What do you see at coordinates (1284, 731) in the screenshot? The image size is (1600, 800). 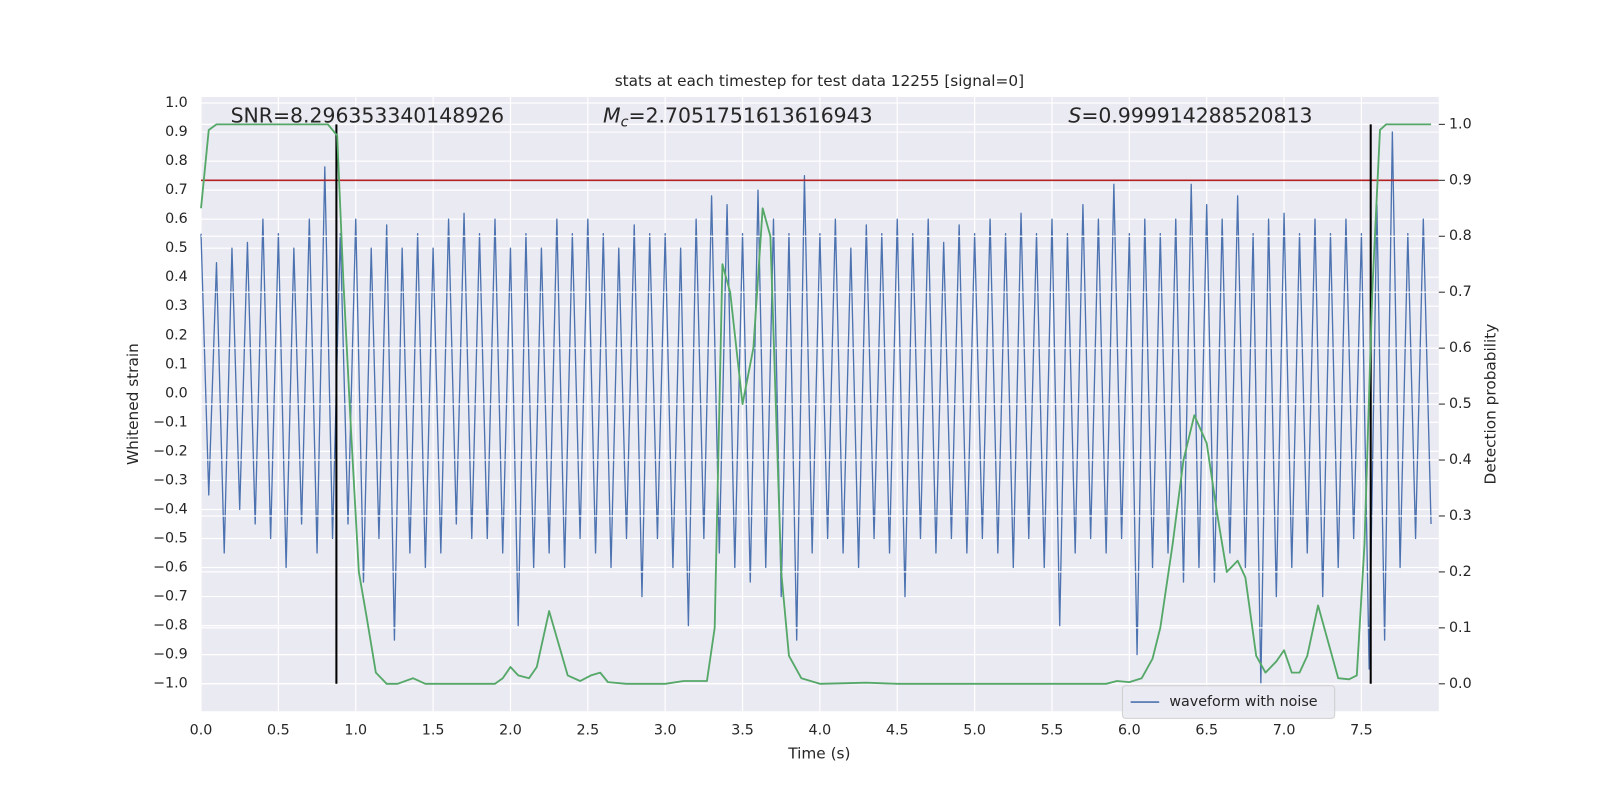 I see `x-tick-label: 7.0` at bounding box center [1284, 731].